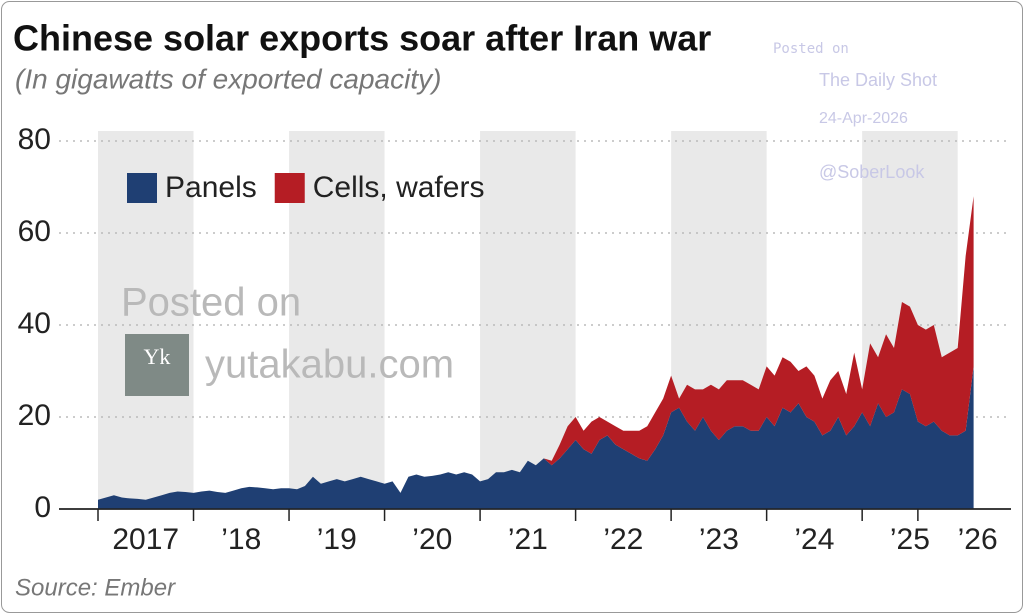 This screenshot has height=615, width=1024. I want to click on logo, so click(157, 365).